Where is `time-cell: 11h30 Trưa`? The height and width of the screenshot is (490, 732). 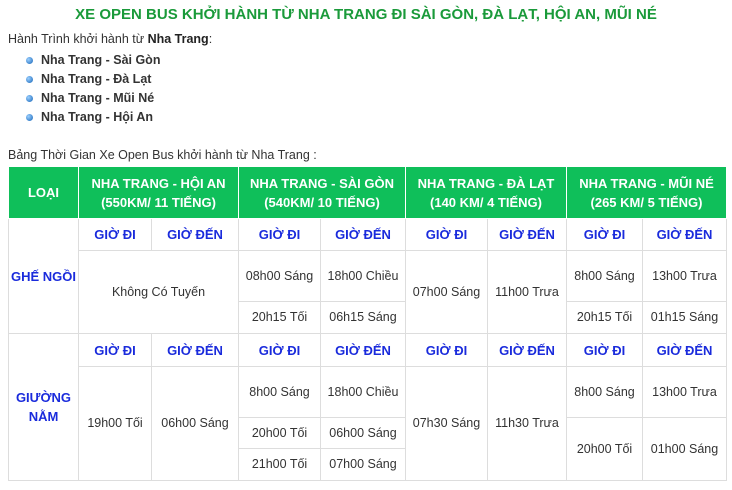
time-cell: 11h30 Trưa is located at coordinates (527, 423).